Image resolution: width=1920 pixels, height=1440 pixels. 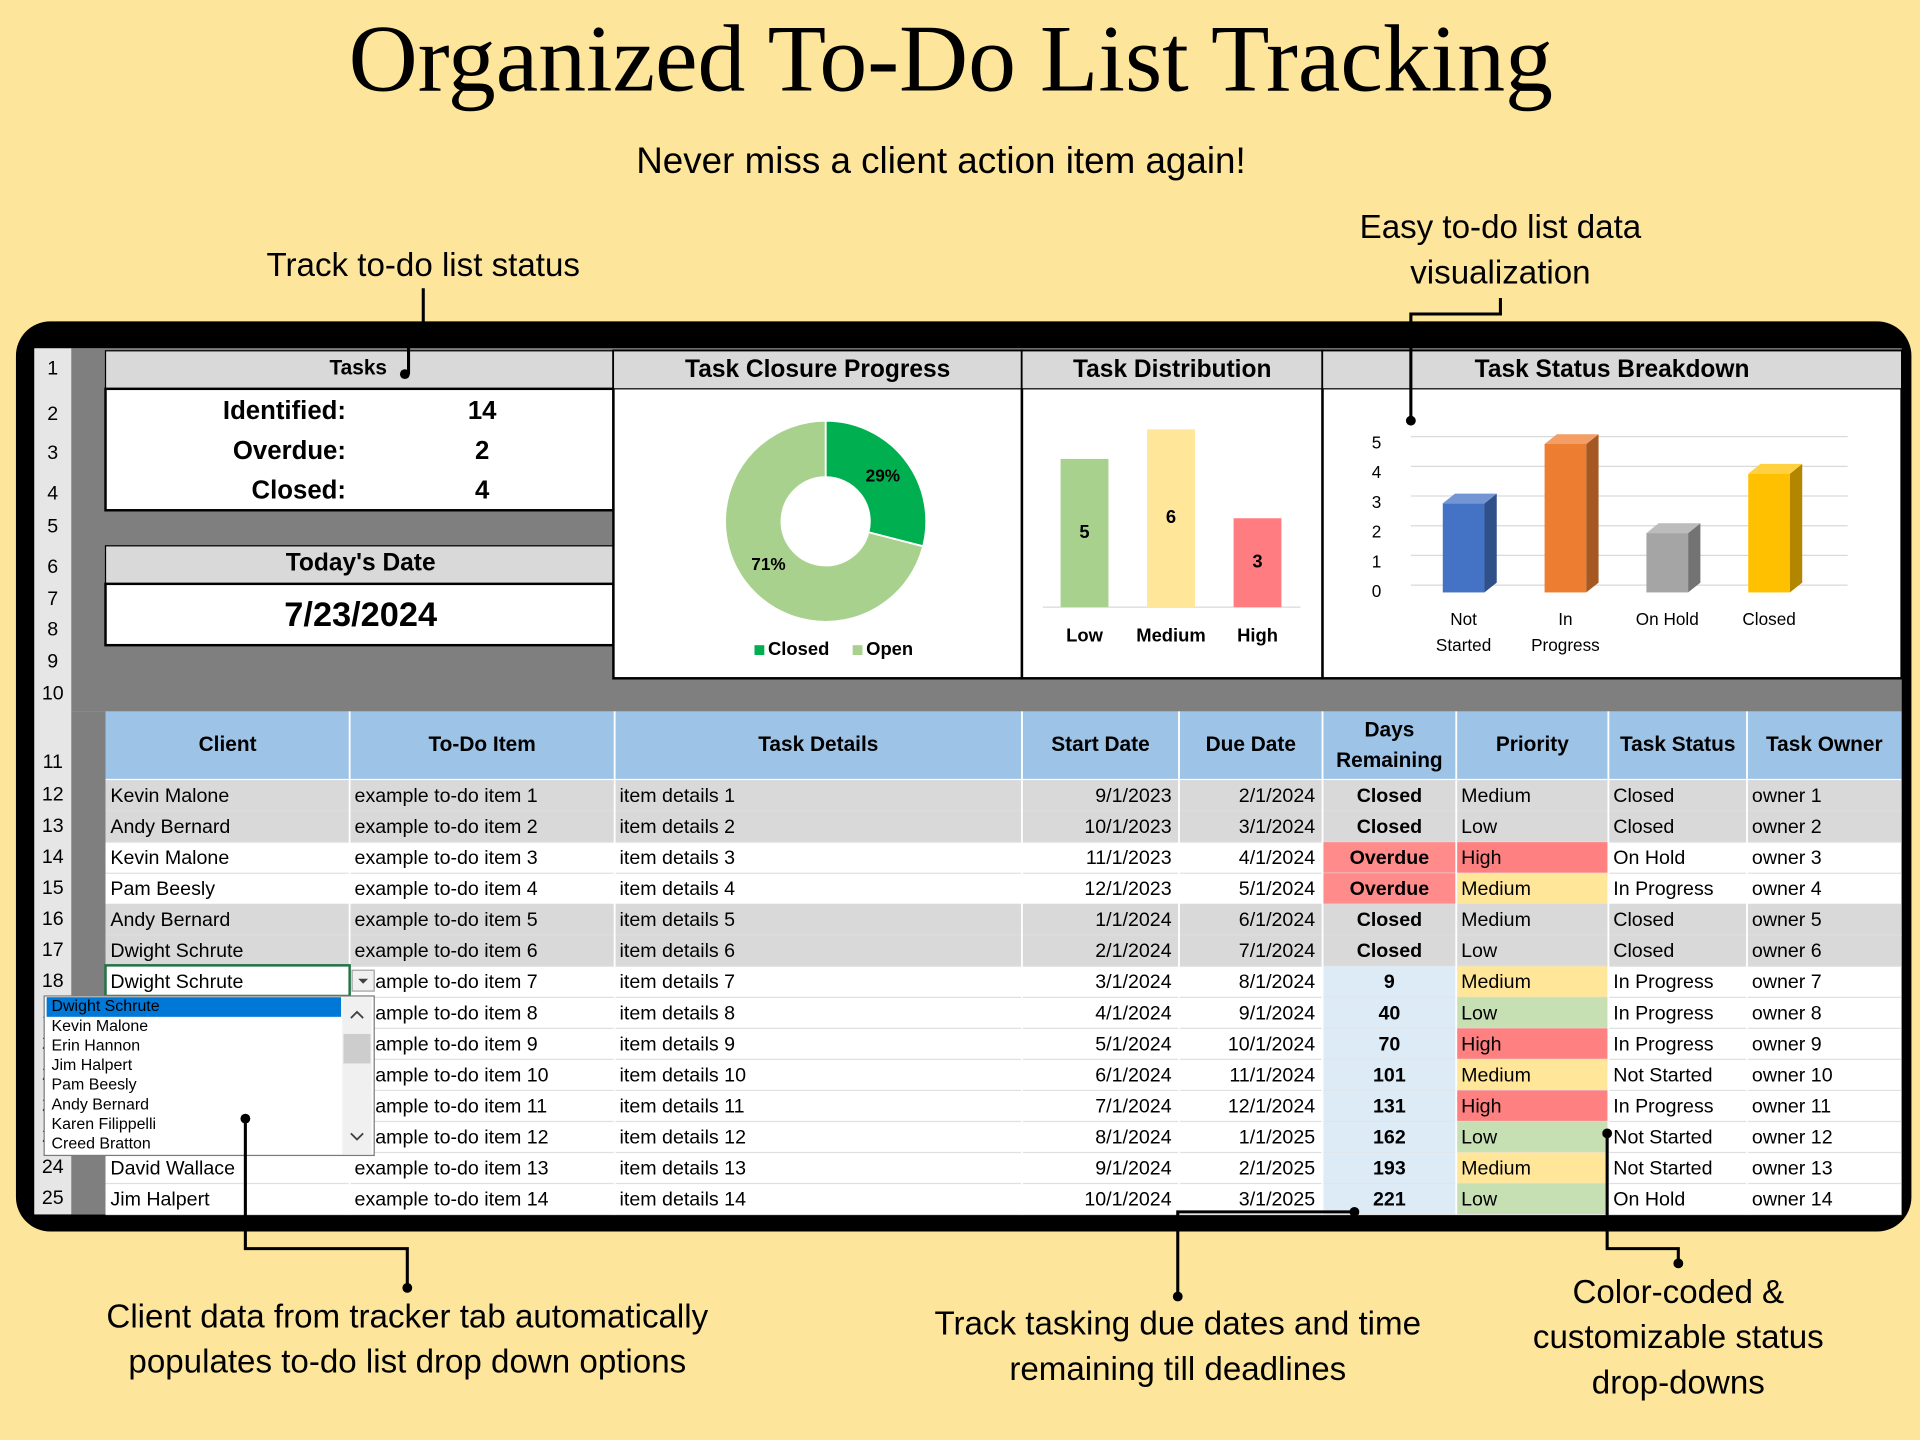 What do you see at coordinates (100, 1104) in the screenshot?
I see `dropdown-item: Andy Bernard` at bounding box center [100, 1104].